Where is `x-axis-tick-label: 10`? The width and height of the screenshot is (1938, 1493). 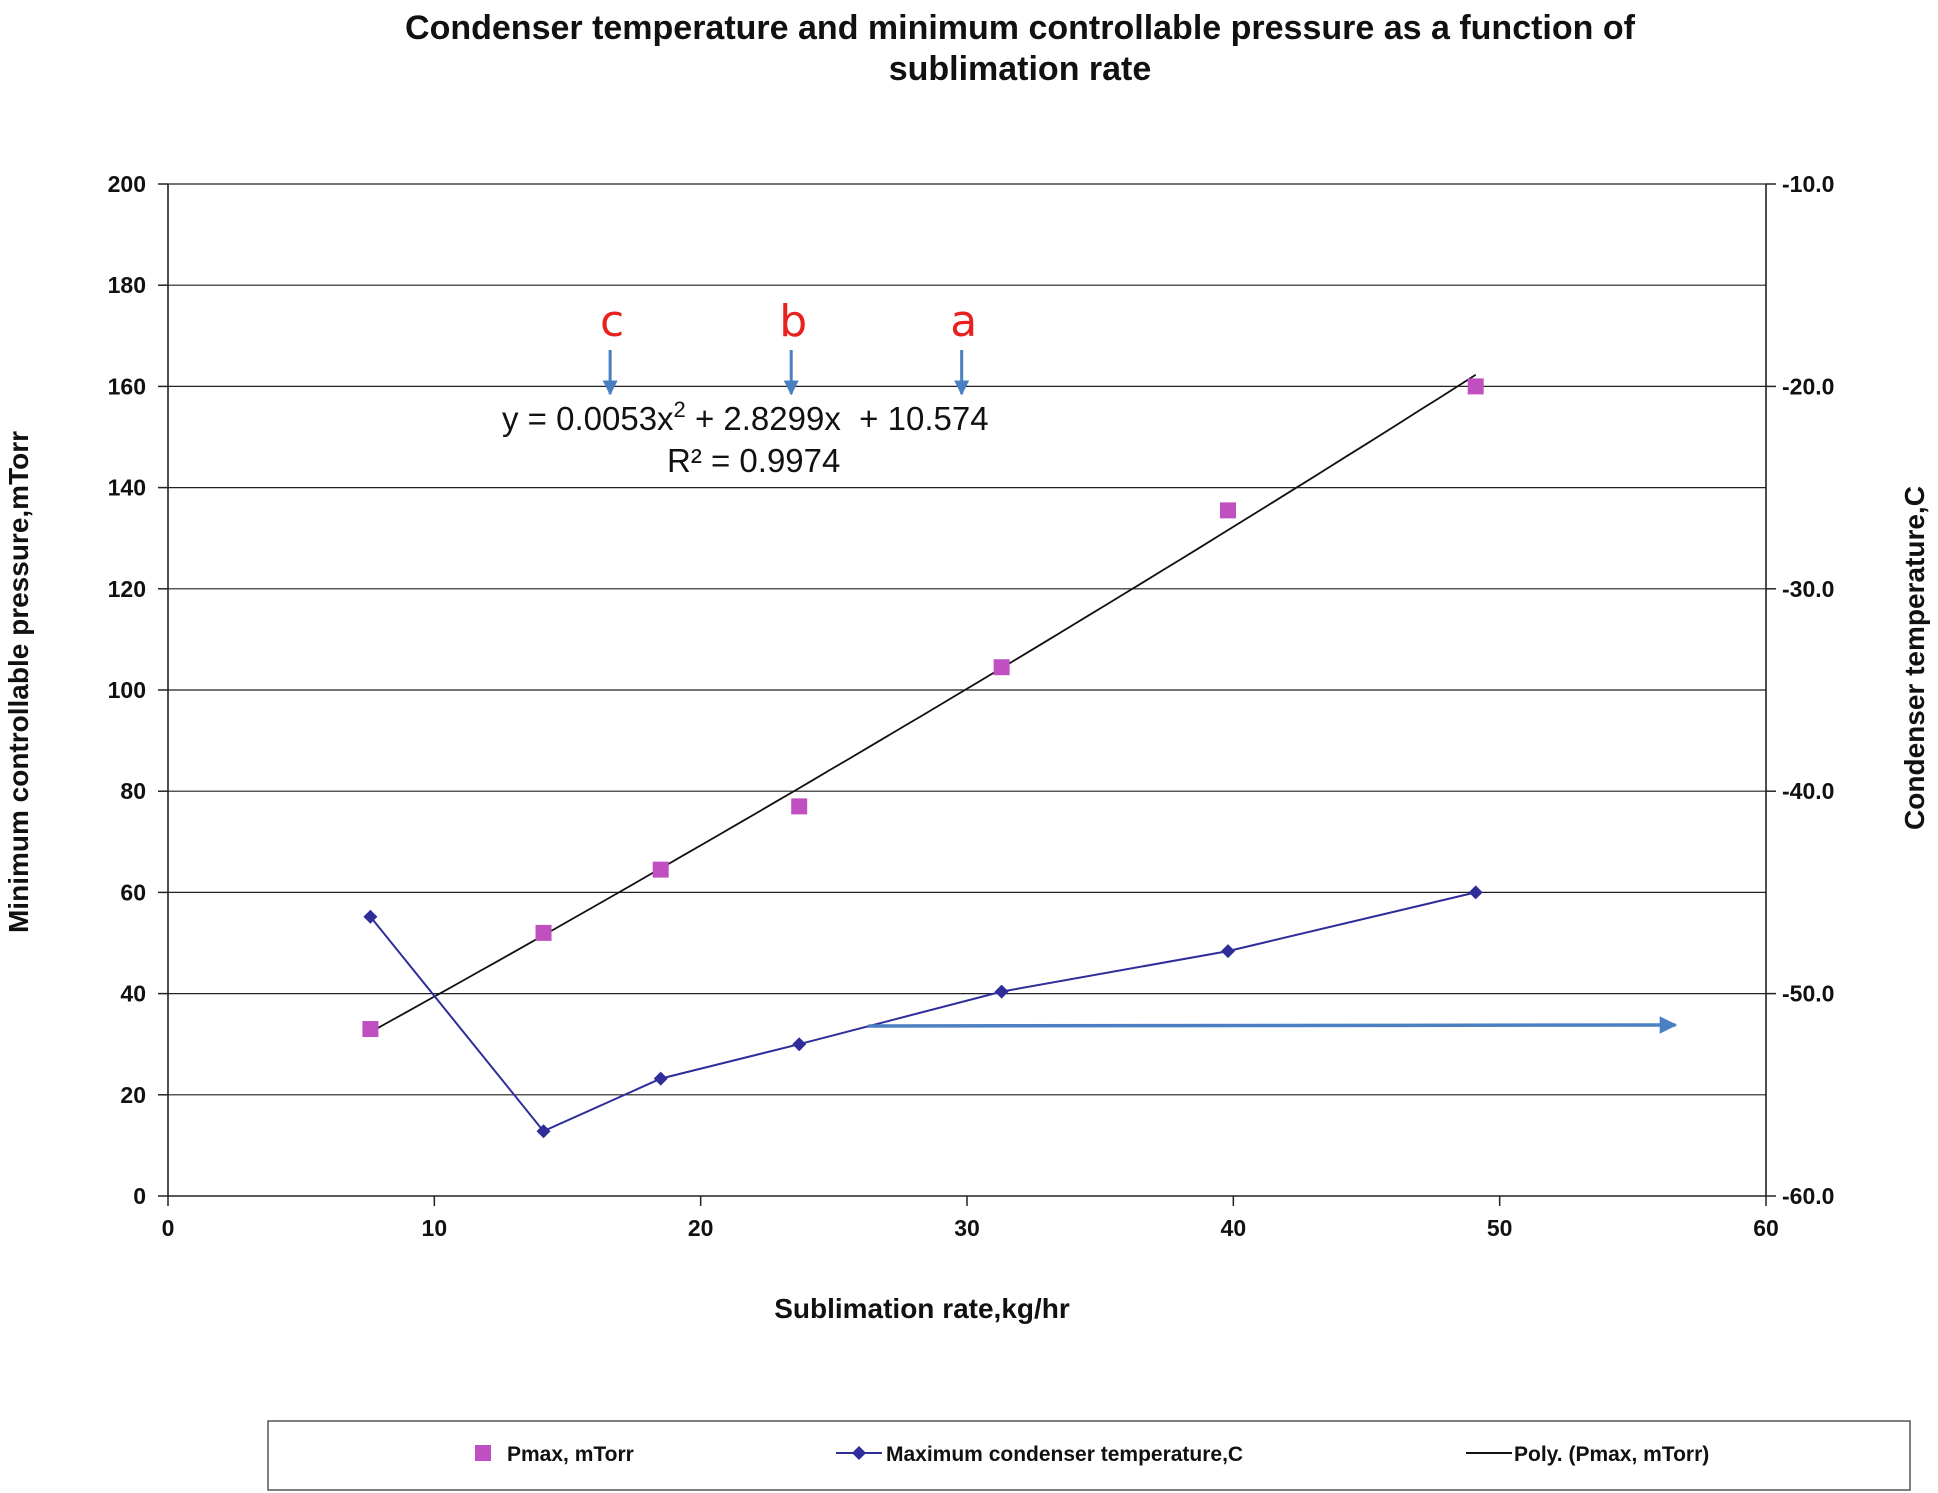
x-axis-tick-label: 10 is located at coordinates (435, 1228).